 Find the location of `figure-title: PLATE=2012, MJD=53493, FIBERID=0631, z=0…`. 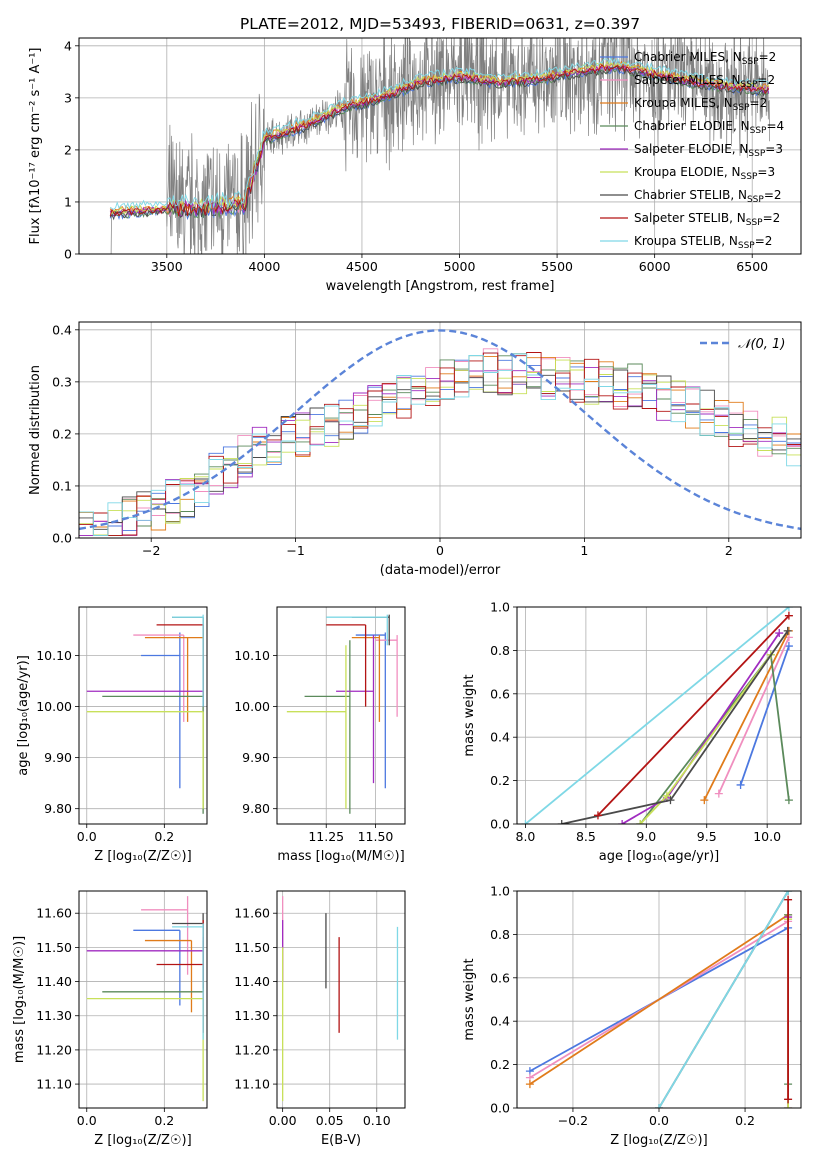

figure-title: PLATE=2012, MJD=53493, FIBERID=0631, z=0… is located at coordinates (440, 24).